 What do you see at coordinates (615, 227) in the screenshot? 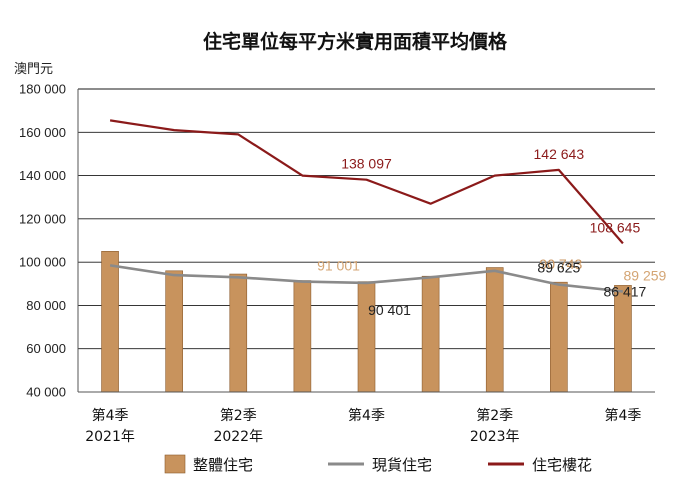
I see `data-label: 108 645` at bounding box center [615, 227].